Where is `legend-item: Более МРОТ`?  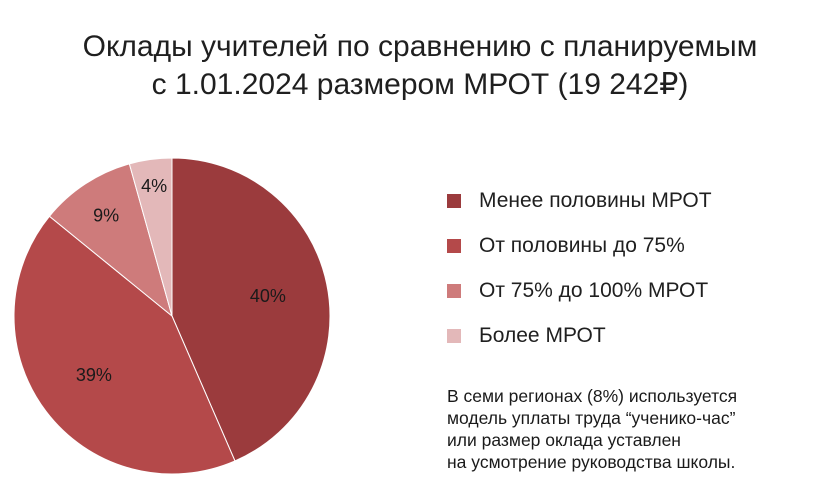
legend-item: Более МРОТ is located at coordinates (579, 335).